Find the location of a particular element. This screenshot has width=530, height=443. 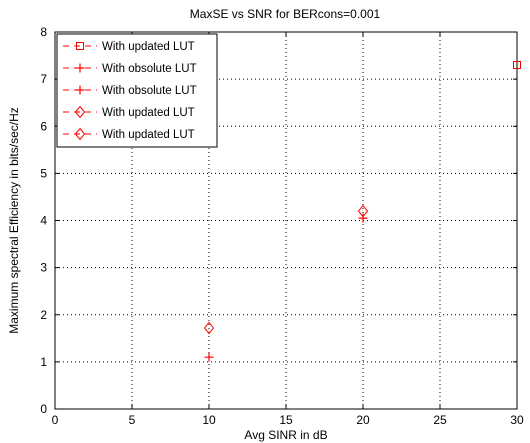

y-tick-label: 7 is located at coordinates (43, 79).